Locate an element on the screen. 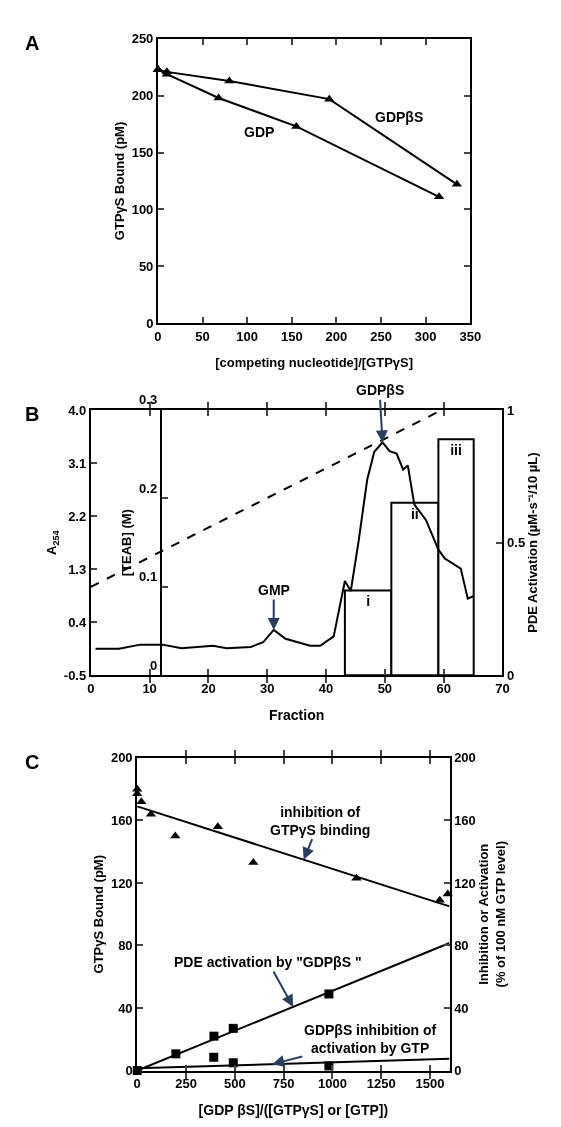 The image size is (561, 1127). x-tick-label: 1500 is located at coordinates (430, 1084).